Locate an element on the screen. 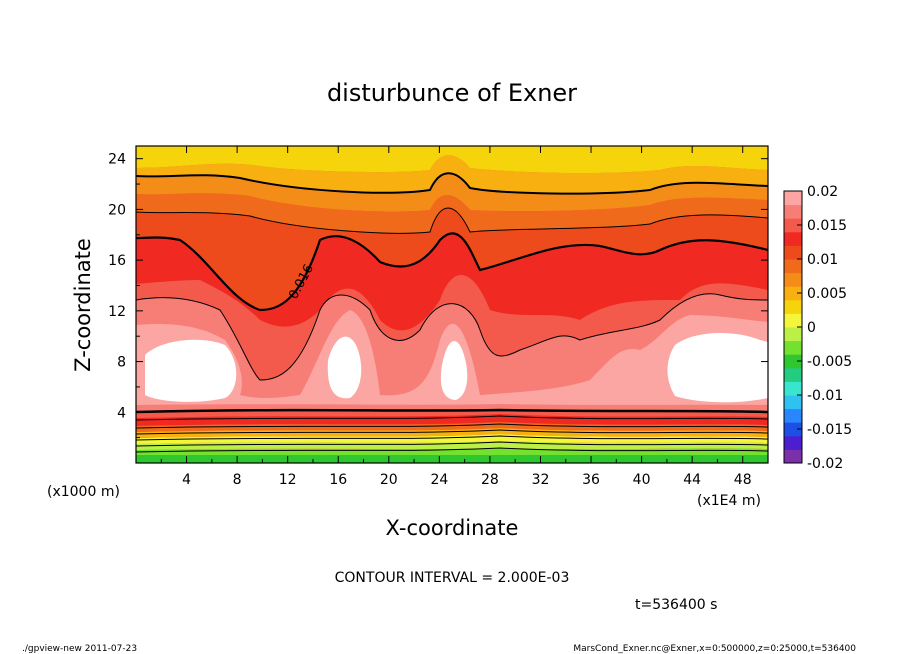  white-max-left is located at coordinates (191, 370).